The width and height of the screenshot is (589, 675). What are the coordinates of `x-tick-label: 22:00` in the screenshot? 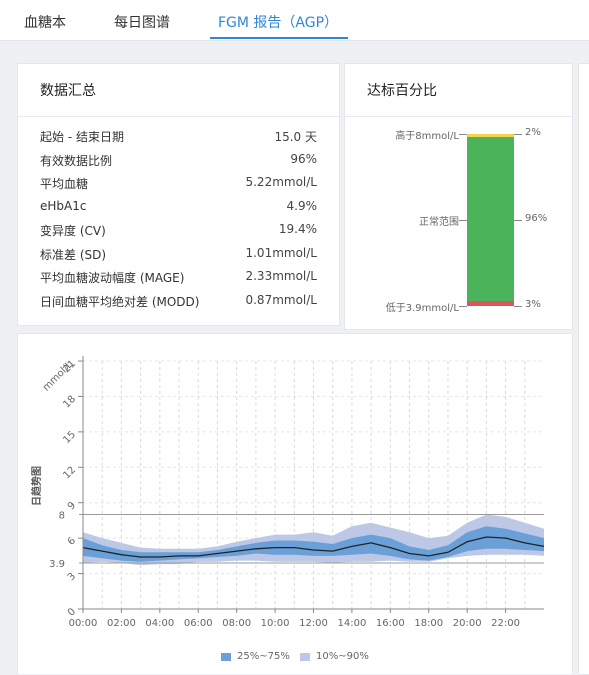 It's located at (505, 623).